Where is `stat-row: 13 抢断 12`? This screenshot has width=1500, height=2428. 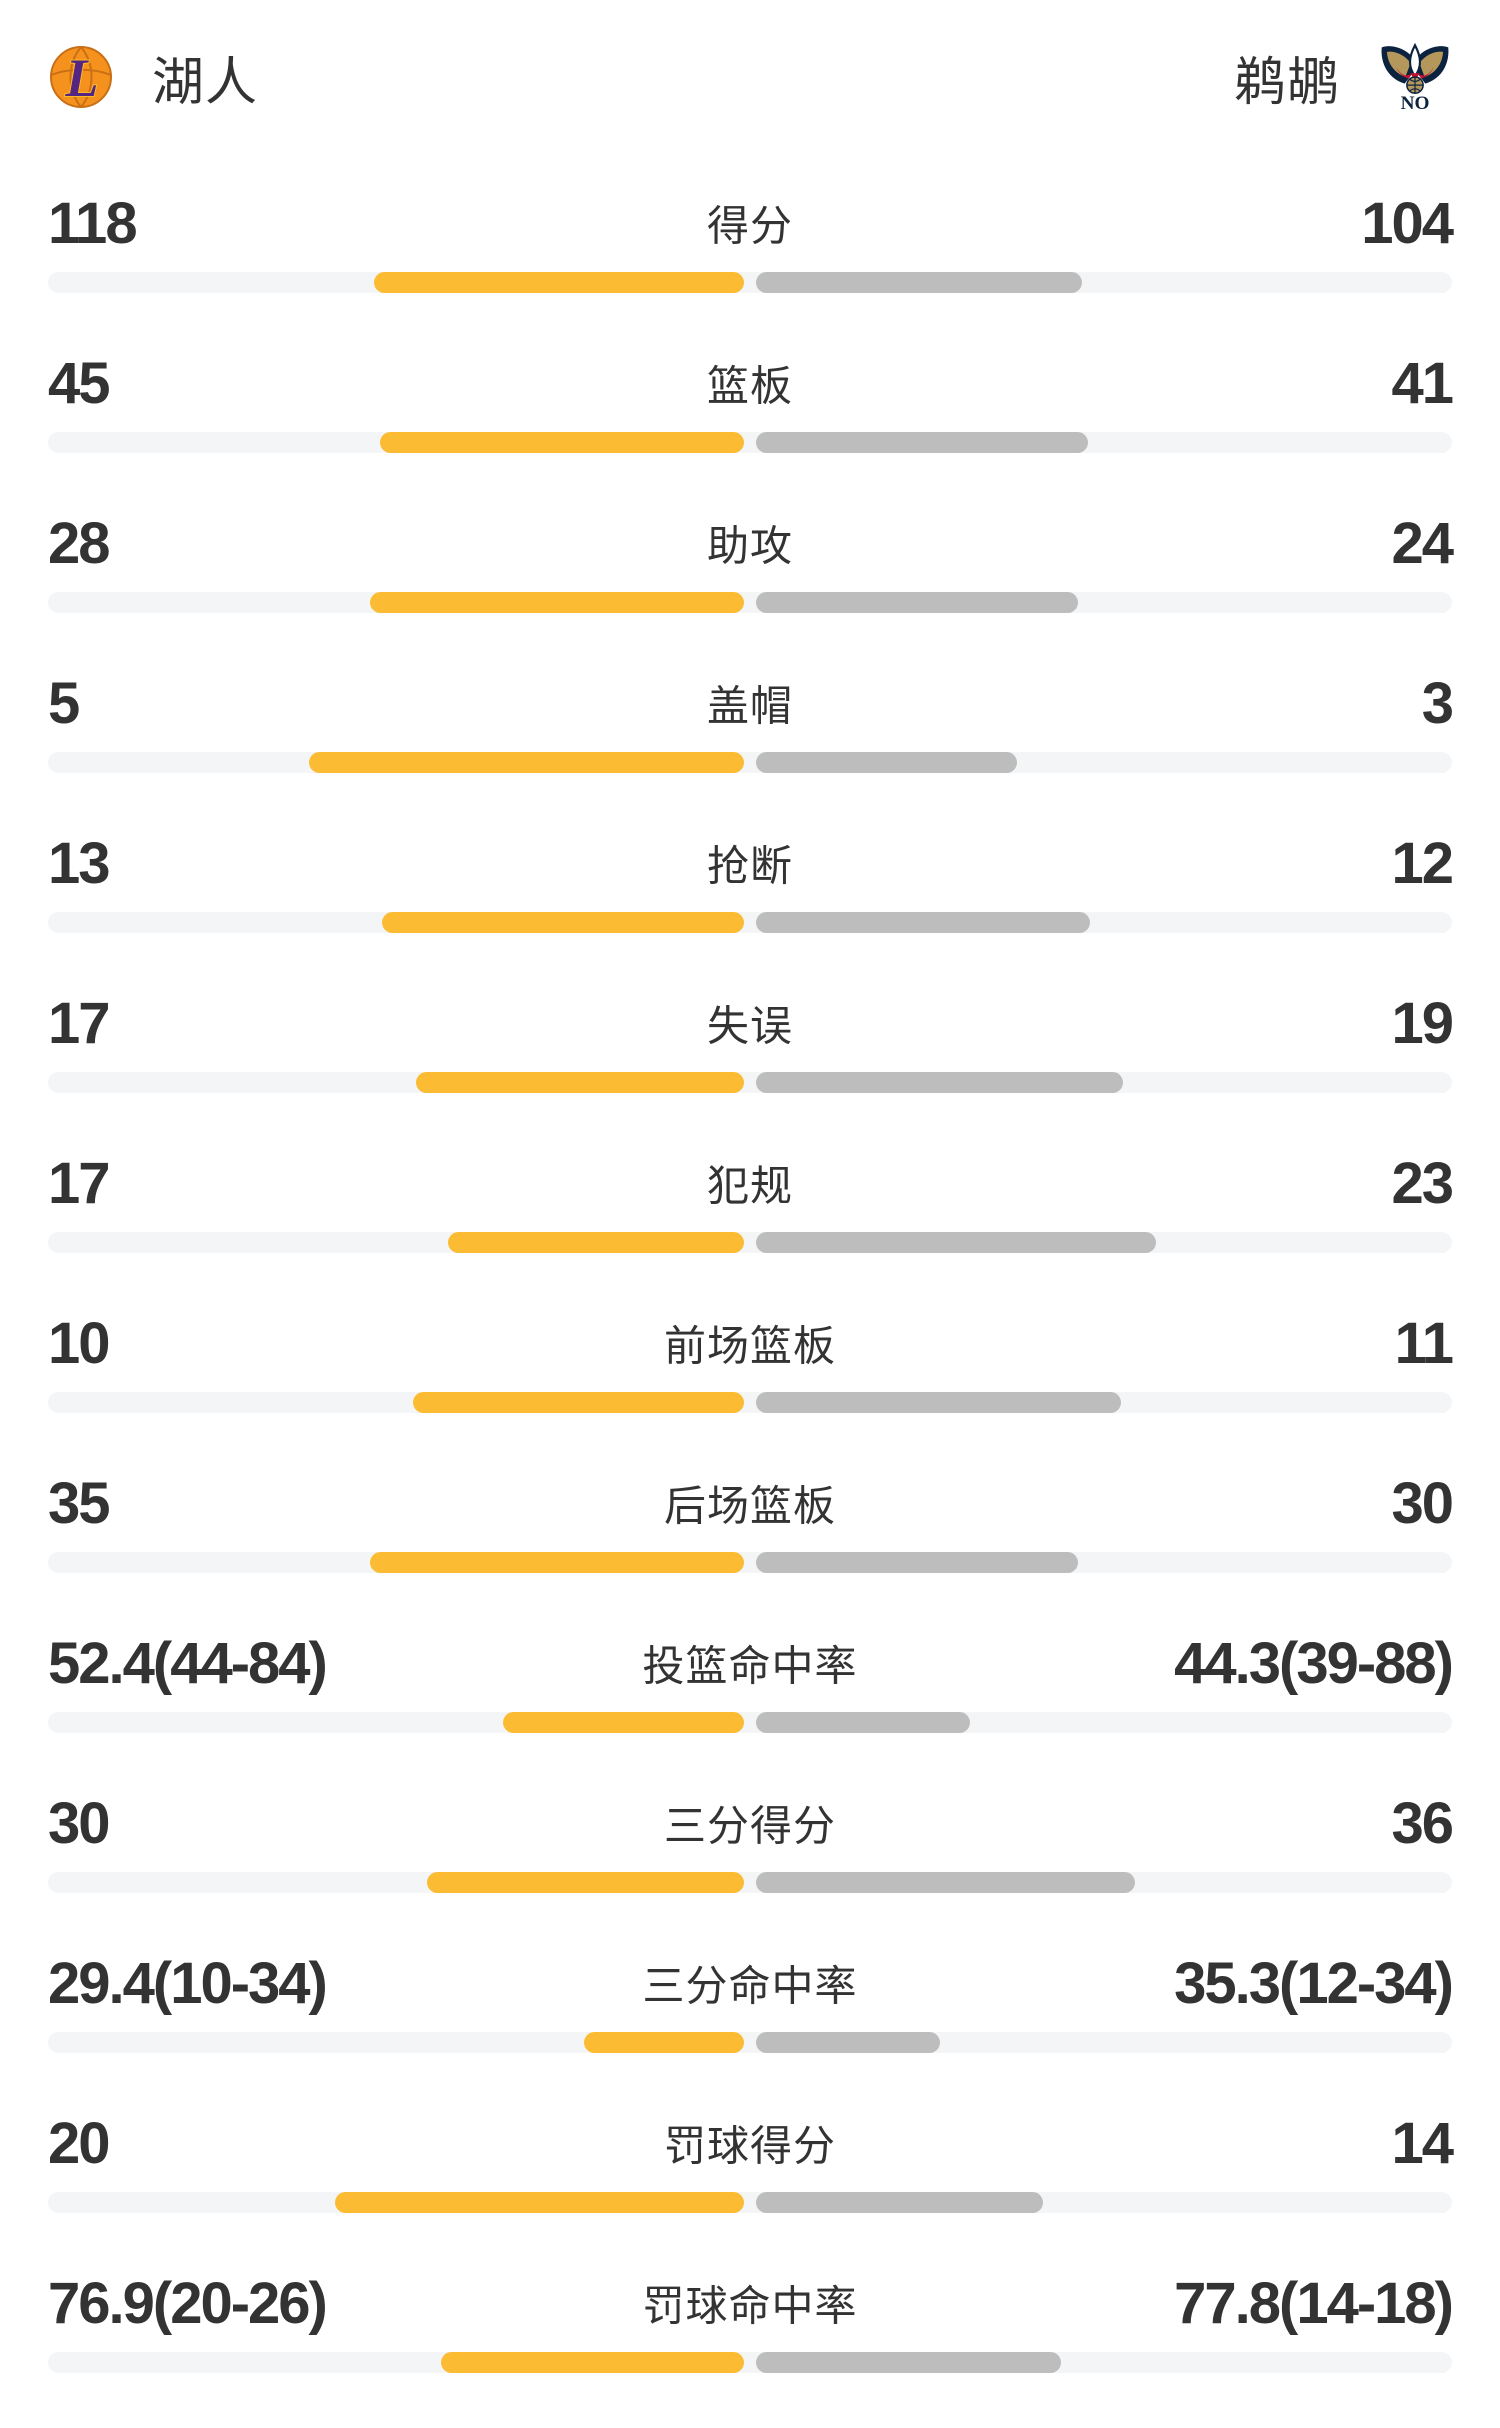 stat-row: 13 抢断 12 is located at coordinates (751, 908).